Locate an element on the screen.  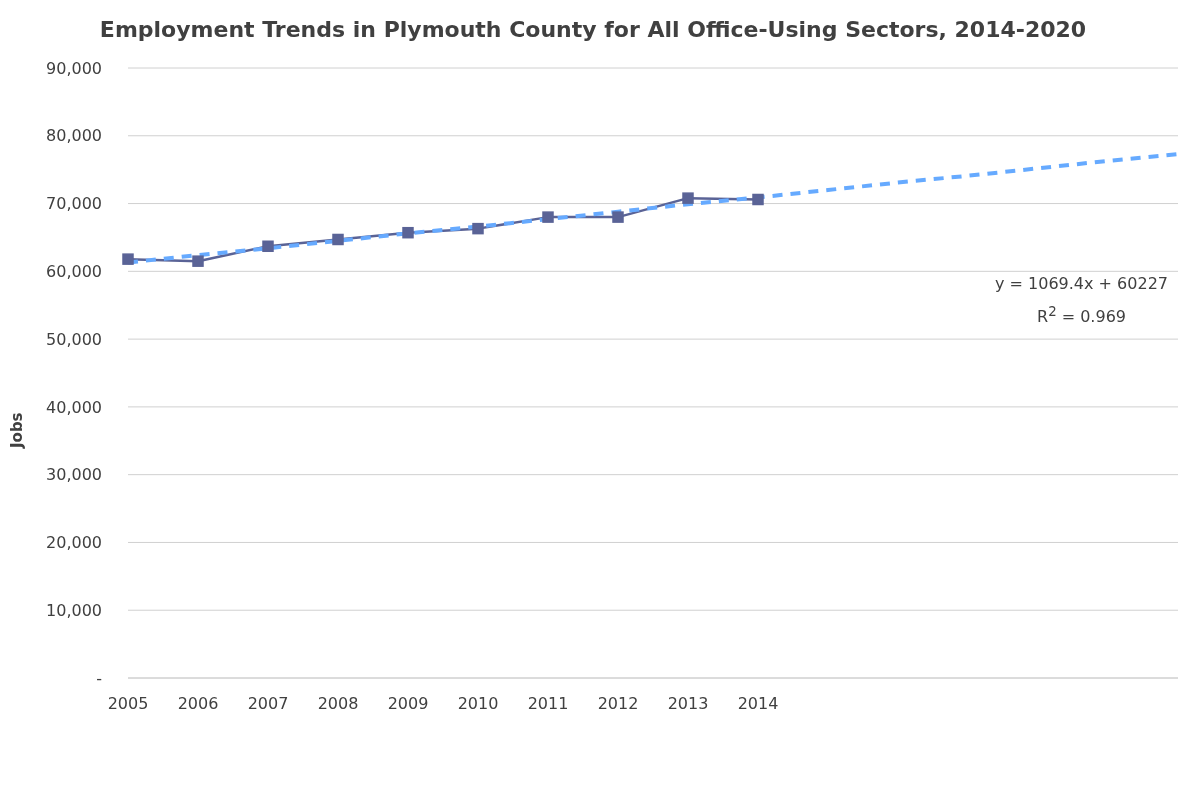
y-tick-label: 60,000 is located at coordinates (74, 272).